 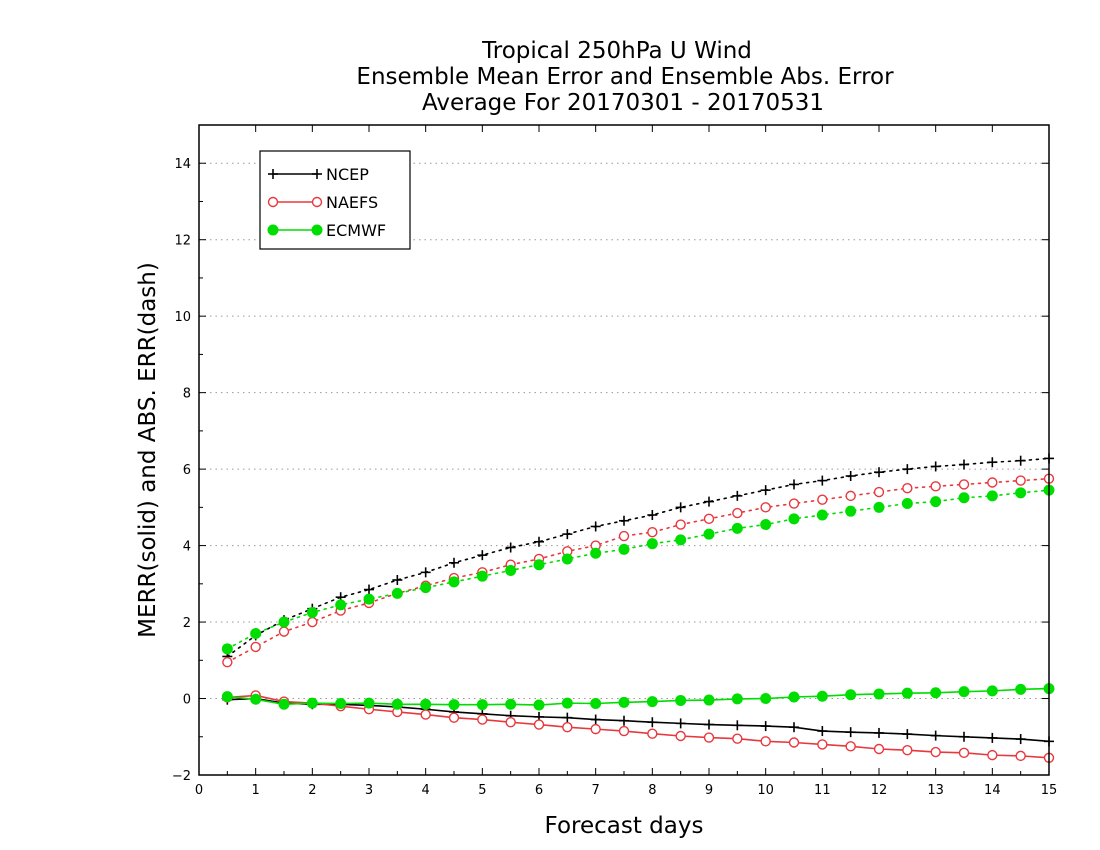 What do you see at coordinates (256, 790) in the screenshot?
I see `x-tick-label: 1` at bounding box center [256, 790].